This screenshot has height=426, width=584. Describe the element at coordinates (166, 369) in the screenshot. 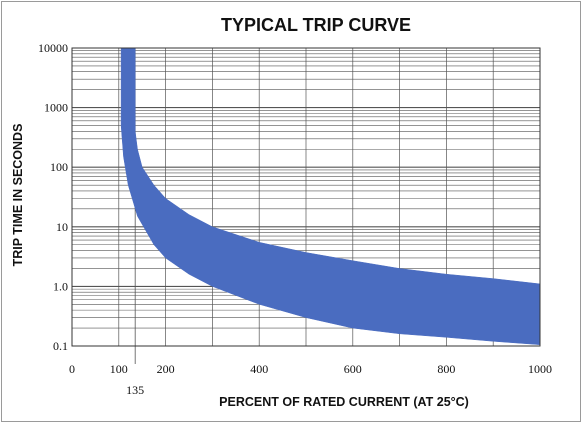

I see `x-tick-label: 200` at that location.